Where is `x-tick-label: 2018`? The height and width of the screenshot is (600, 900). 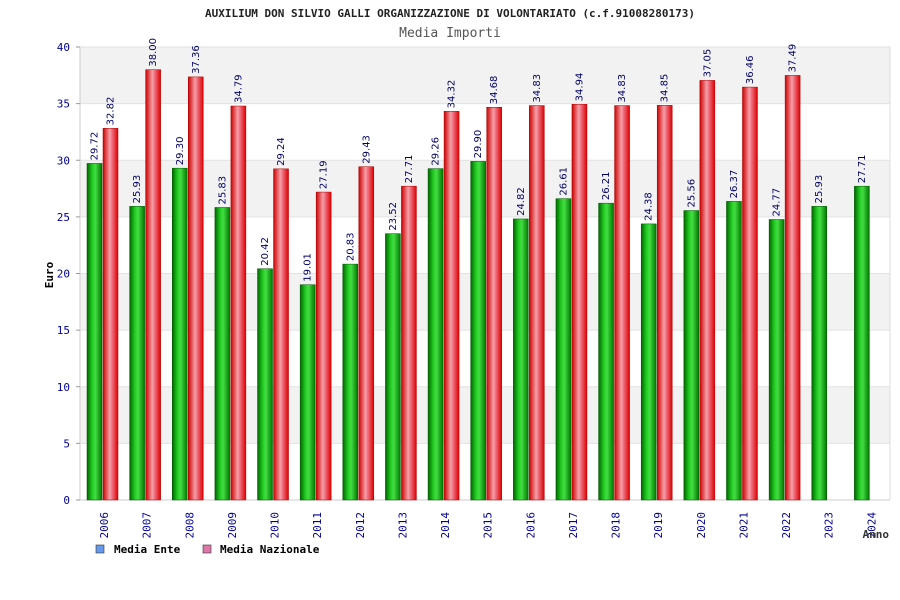 x-tick-label: 2018 is located at coordinates (616, 525).